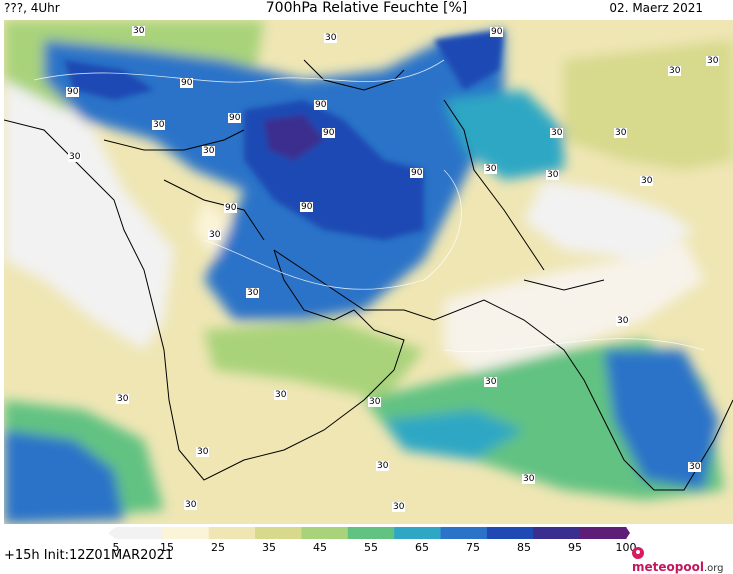  Describe the element at coordinates (32, 8) in the screenshot. I see `forecast-time: ???, 4Uhr` at that location.